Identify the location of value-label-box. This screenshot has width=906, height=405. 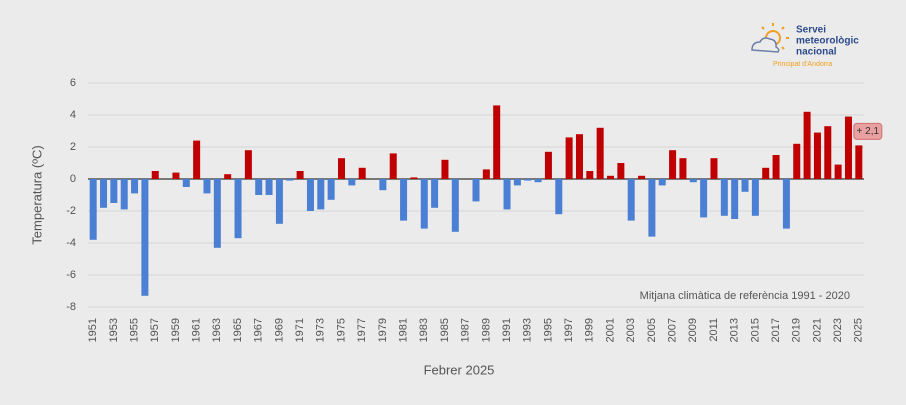
(868, 131).